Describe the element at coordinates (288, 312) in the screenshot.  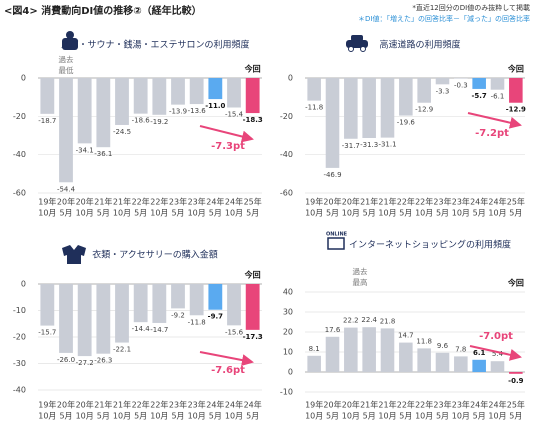
I see `y-tick-label: 30` at that location.